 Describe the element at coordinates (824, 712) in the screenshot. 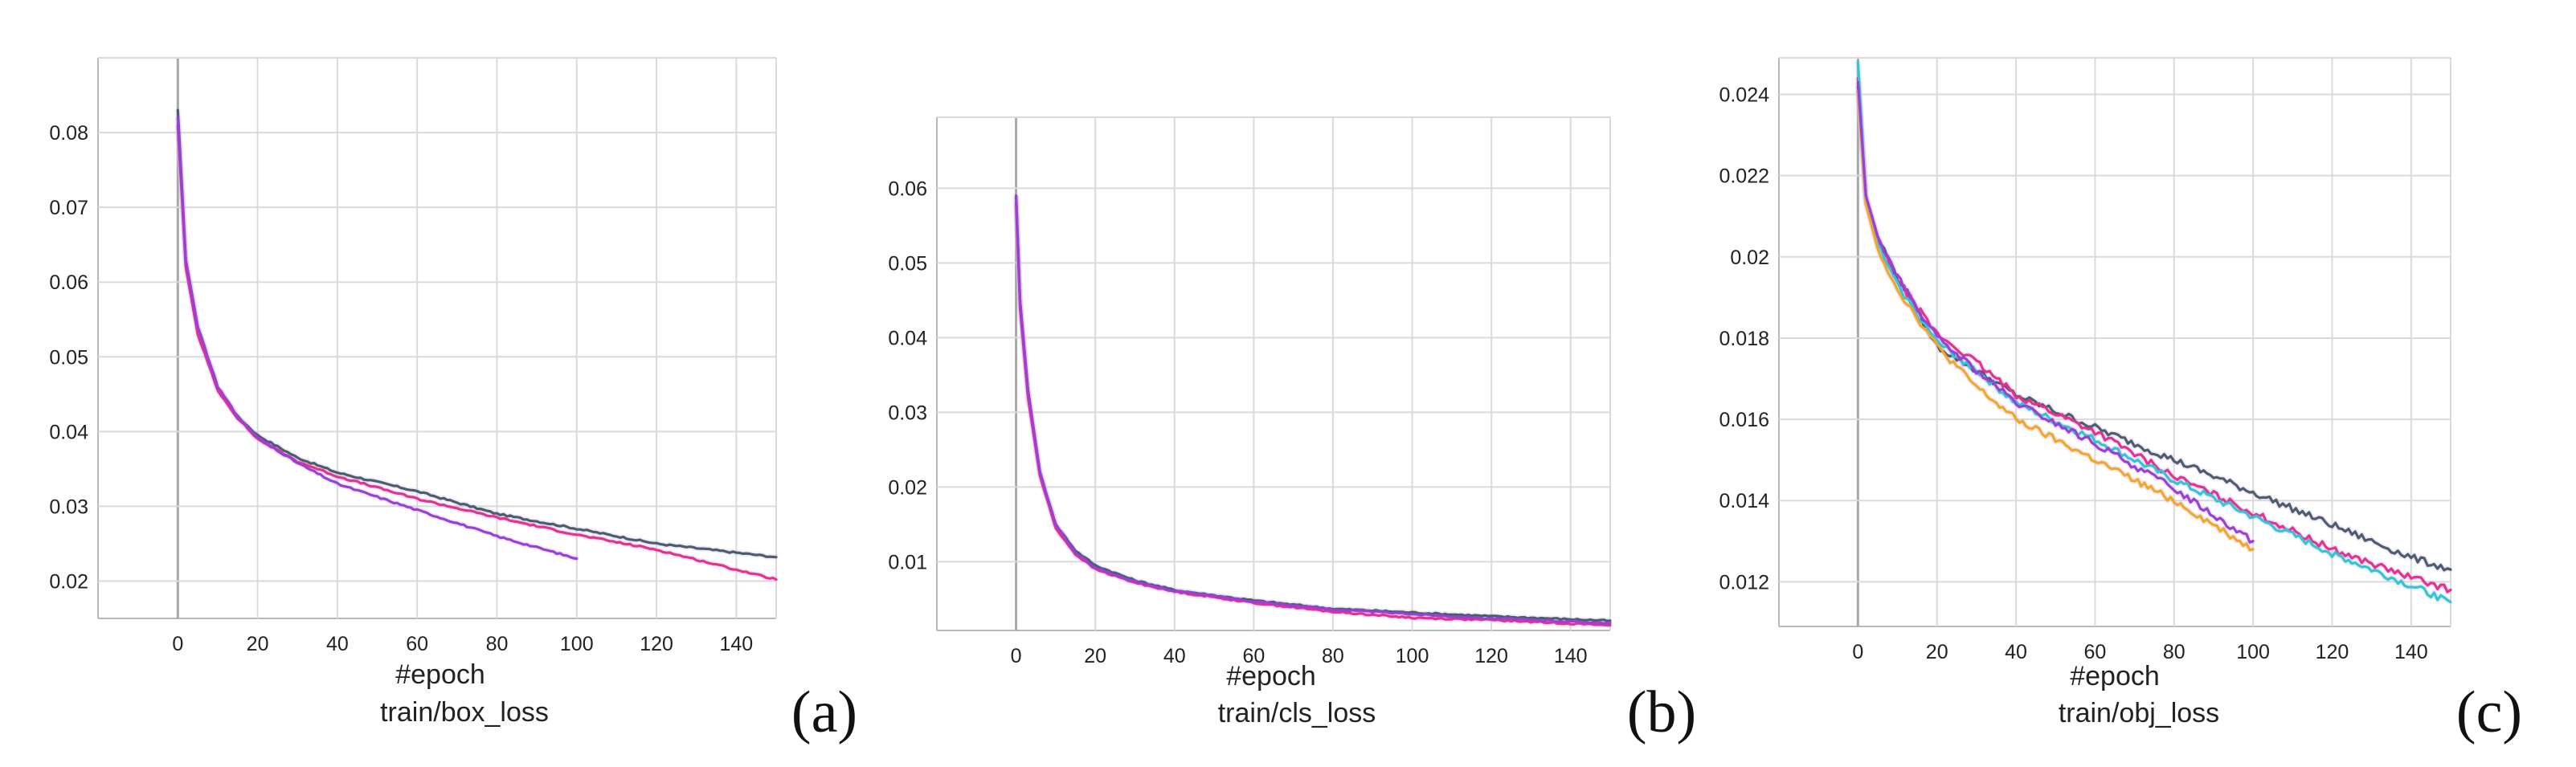

I see `panel-label: (a)` at that location.